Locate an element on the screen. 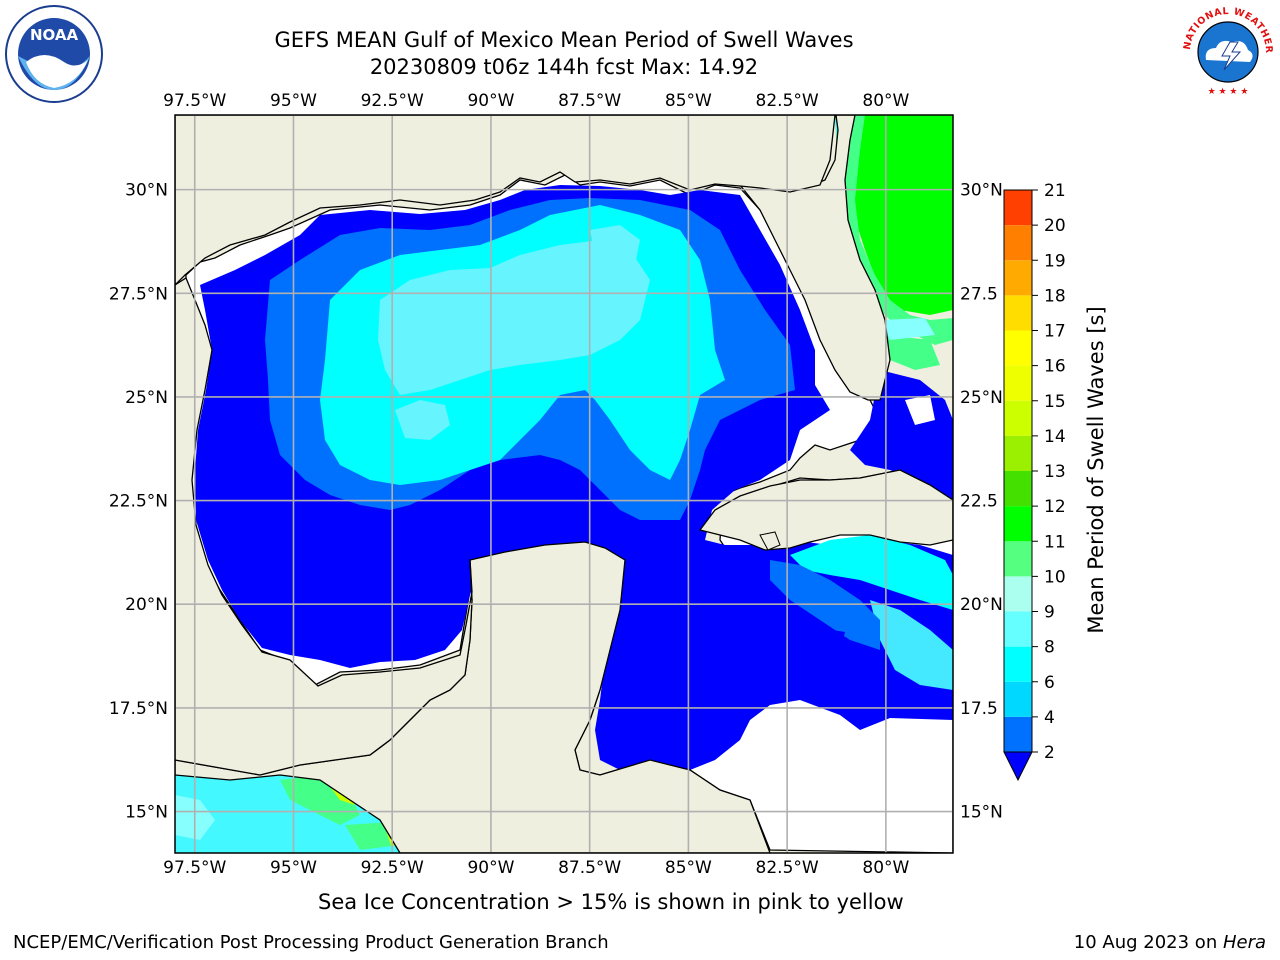  colorbar-tick-6: 11 is located at coordinates (1055, 542).